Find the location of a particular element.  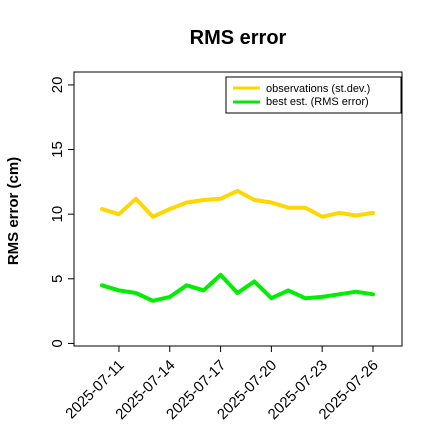

y-axis: 0 5 10 15 20 is located at coordinates (61, 212).